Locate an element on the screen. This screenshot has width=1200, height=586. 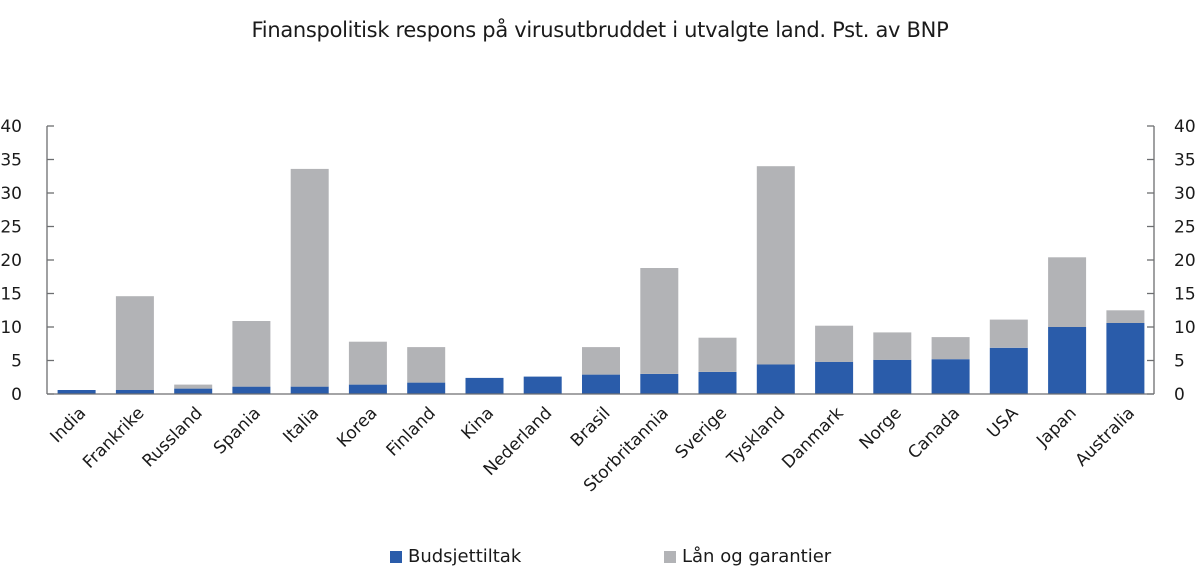
x-tick-label-italia: Italia is located at coordinates (301, 425).